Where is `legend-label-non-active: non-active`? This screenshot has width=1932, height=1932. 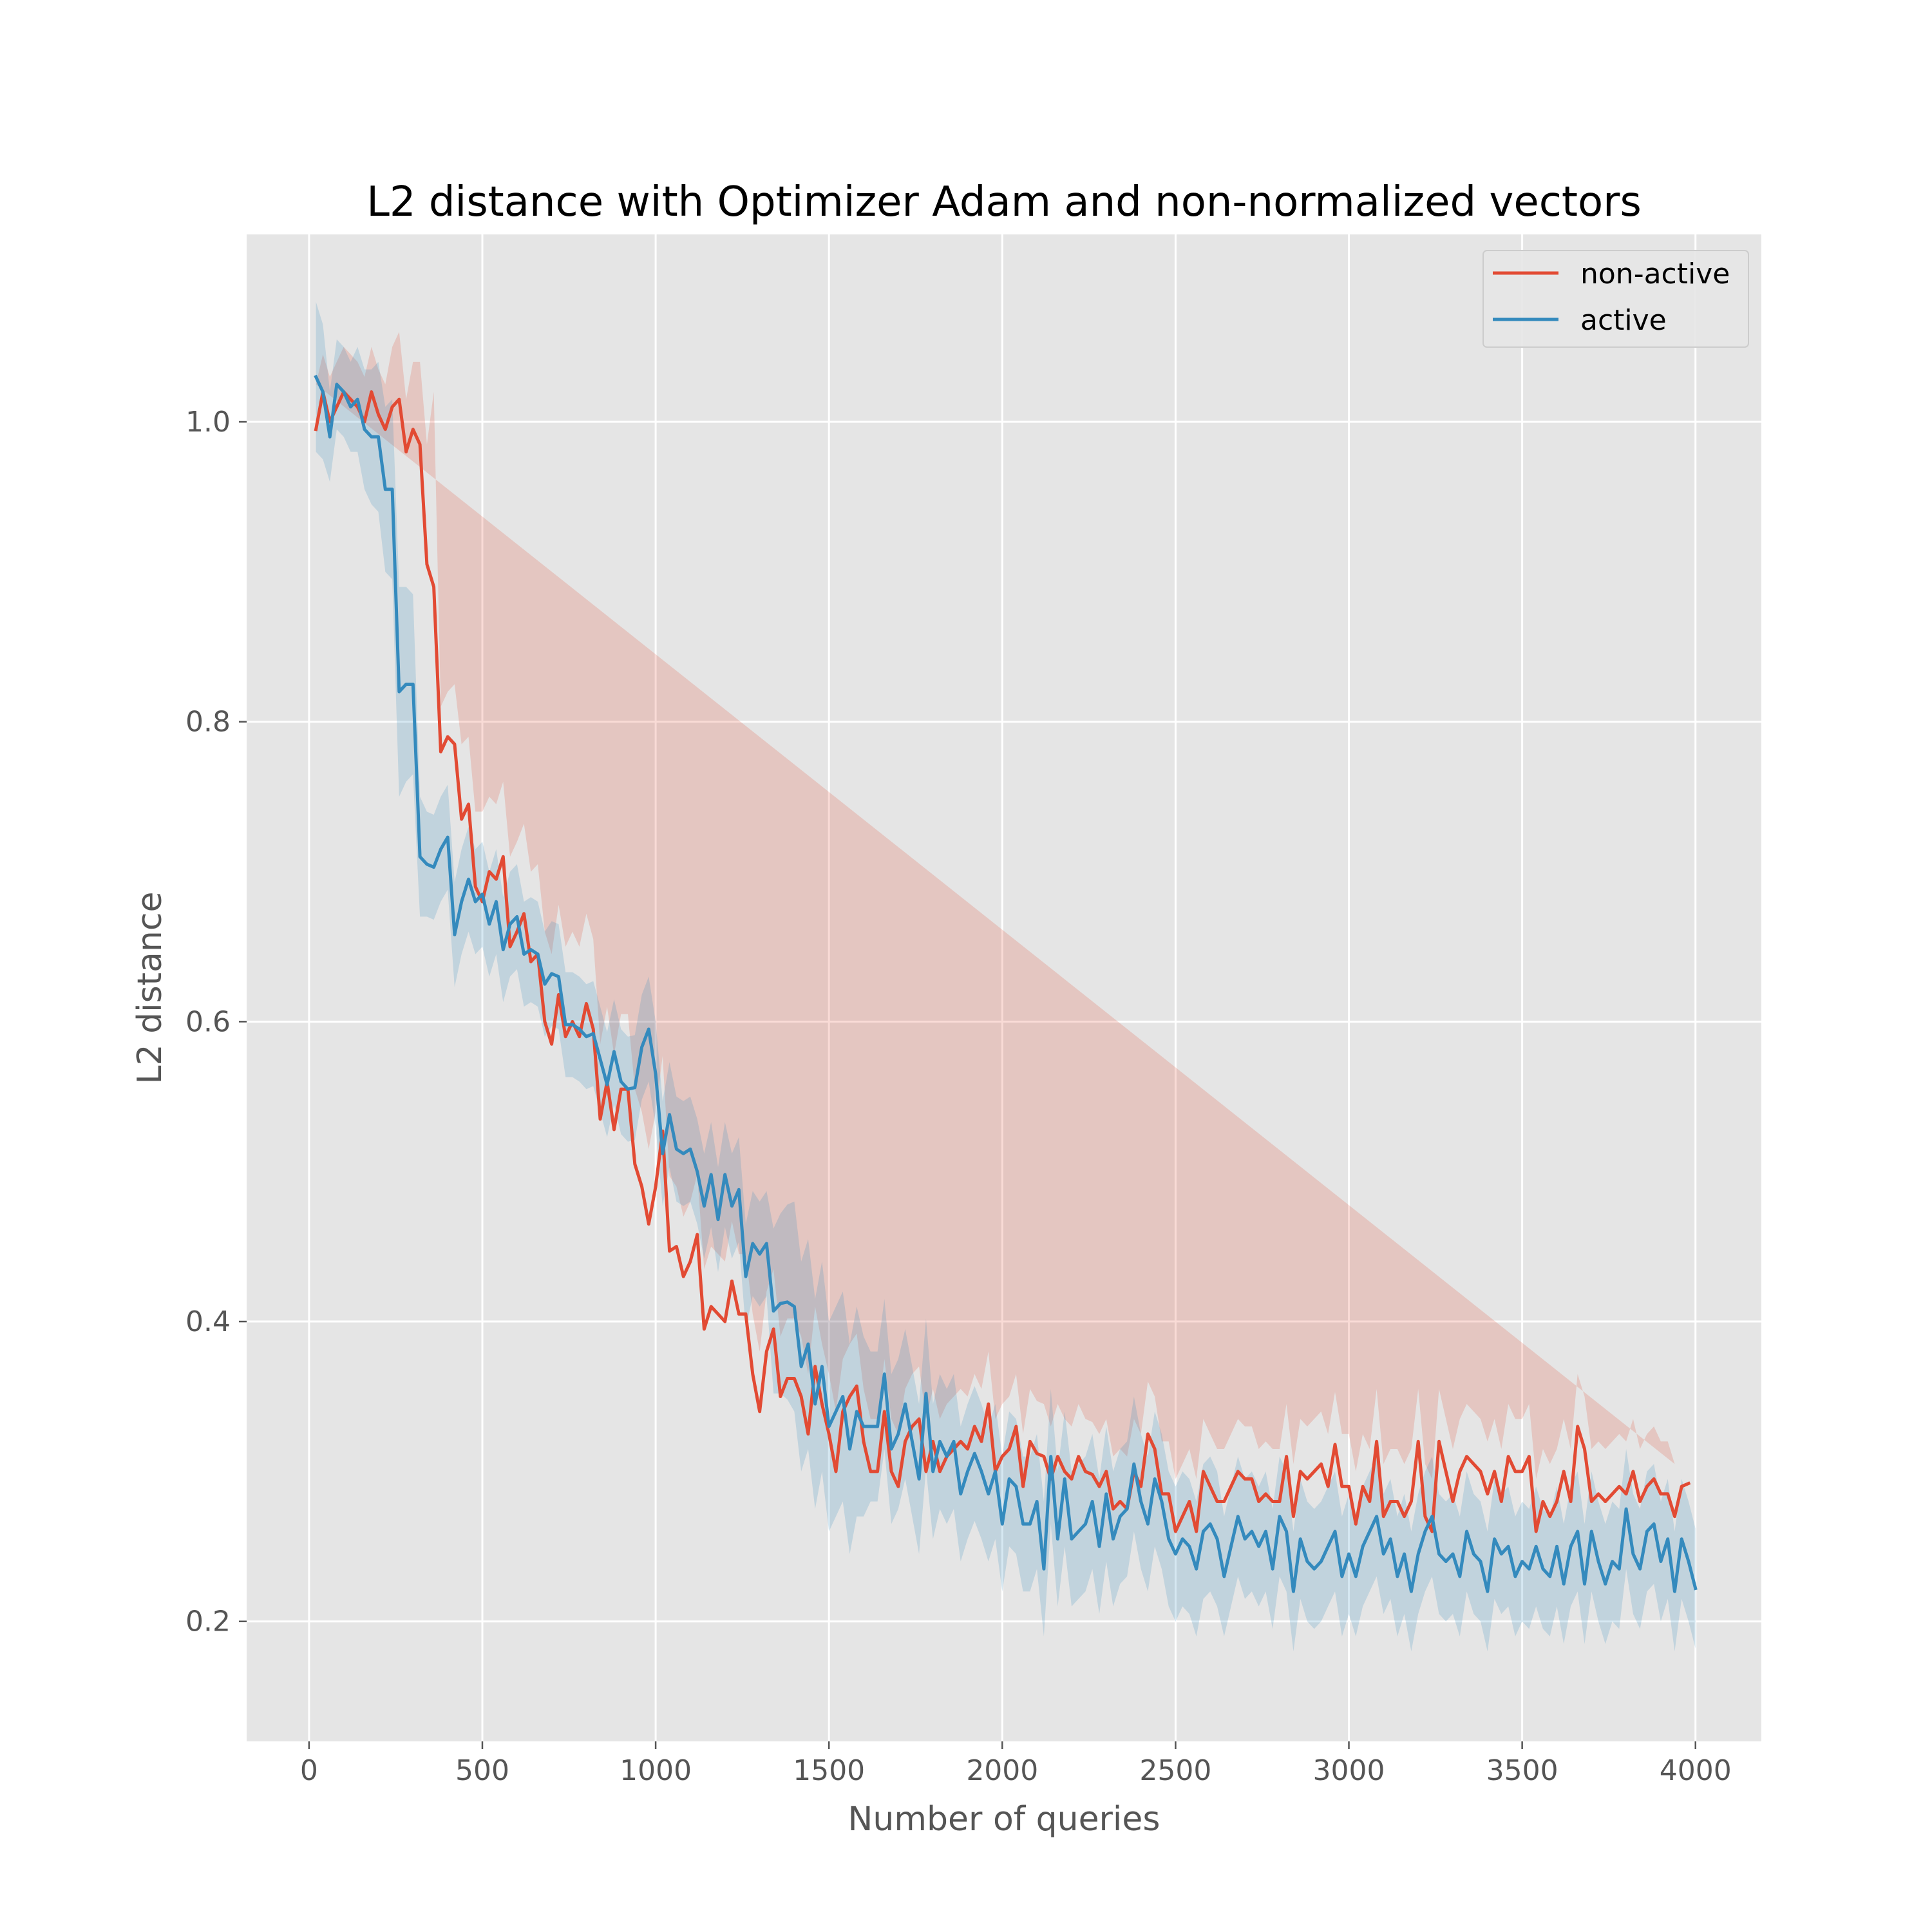
legend-label-non-active: non-active is located at coordinates (1655, 274).